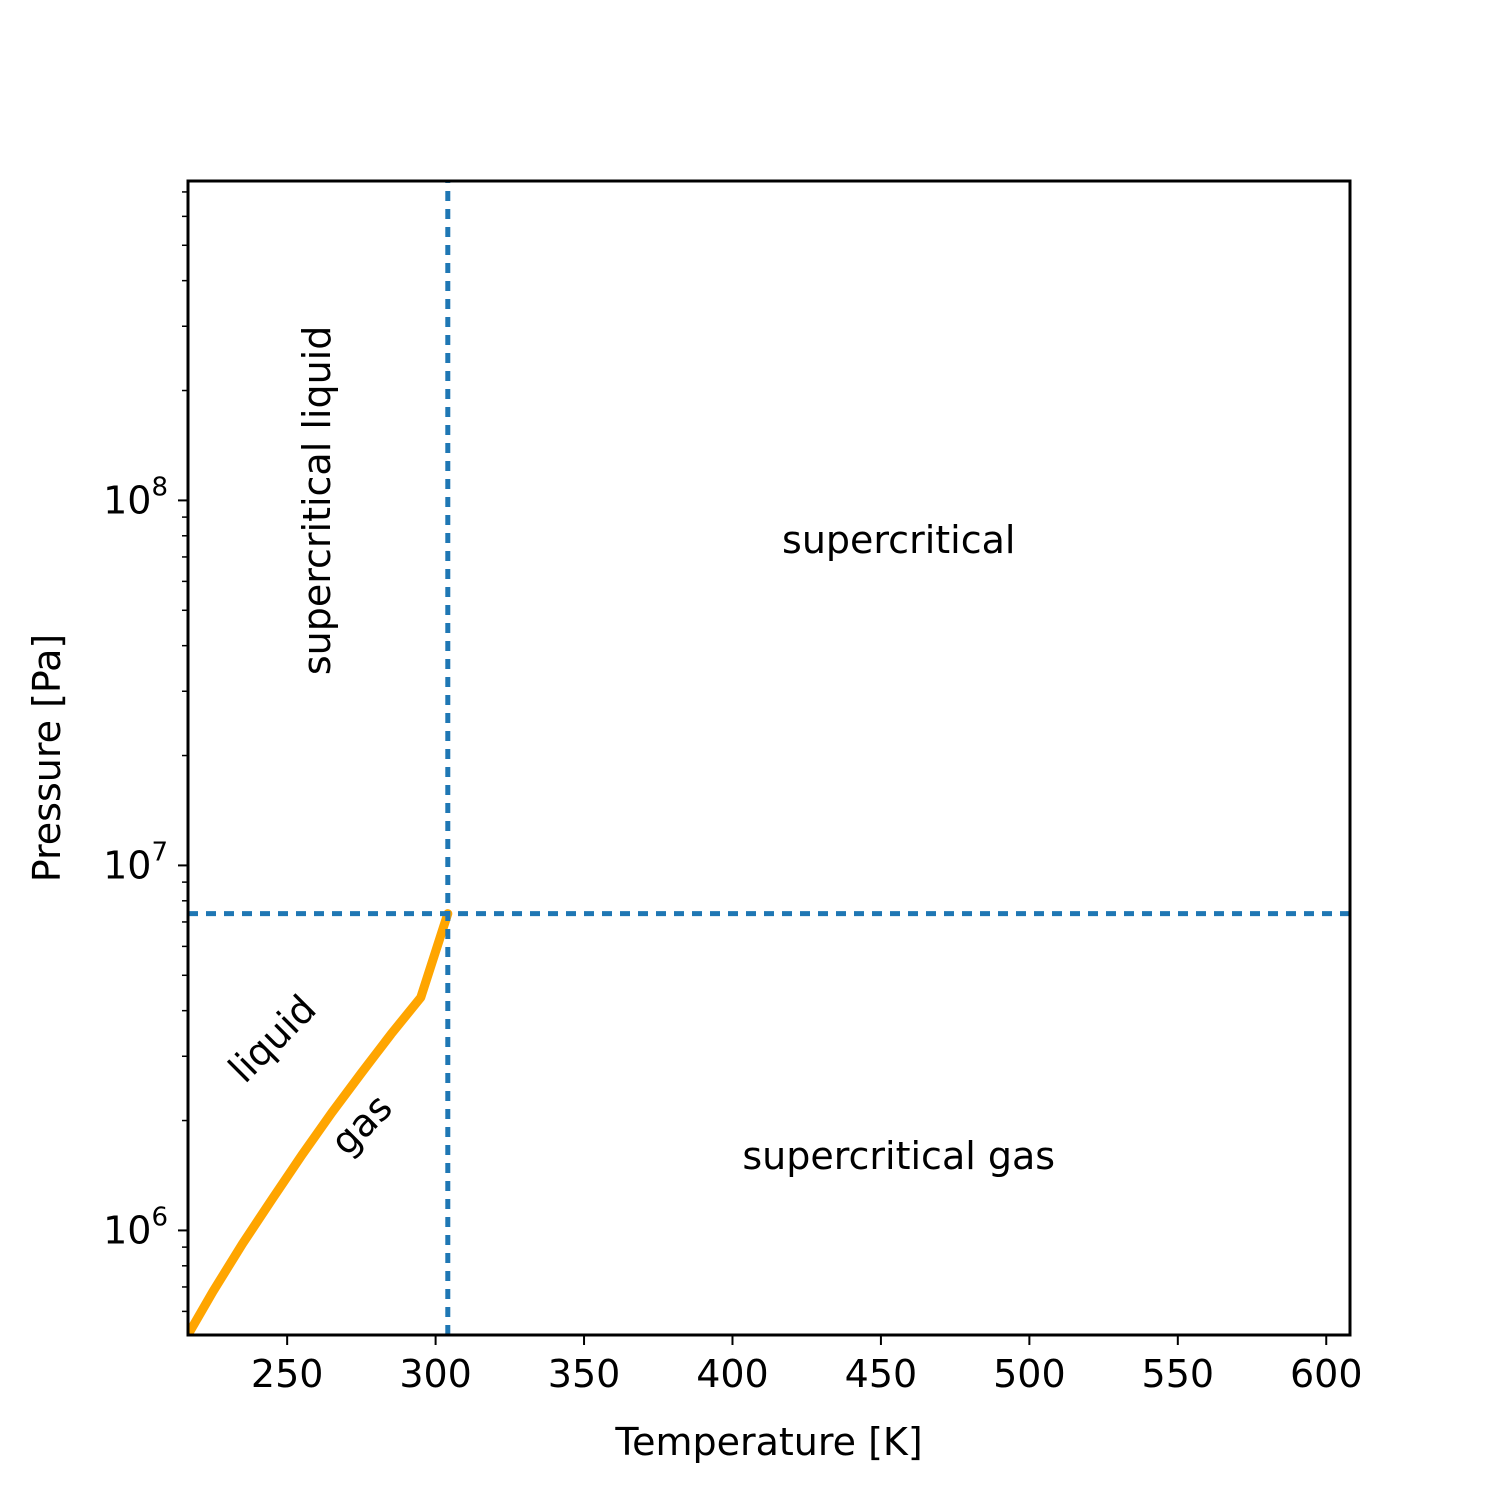  I want to click on y-axis-label: Pressure [Pa], so click(47, 758).